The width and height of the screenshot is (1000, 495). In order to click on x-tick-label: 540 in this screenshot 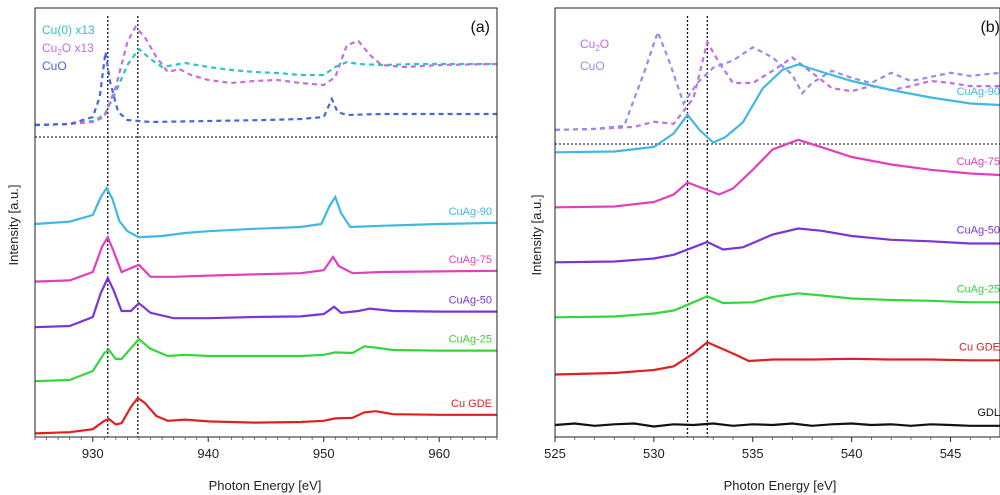, I will do `click(852, 453)`.